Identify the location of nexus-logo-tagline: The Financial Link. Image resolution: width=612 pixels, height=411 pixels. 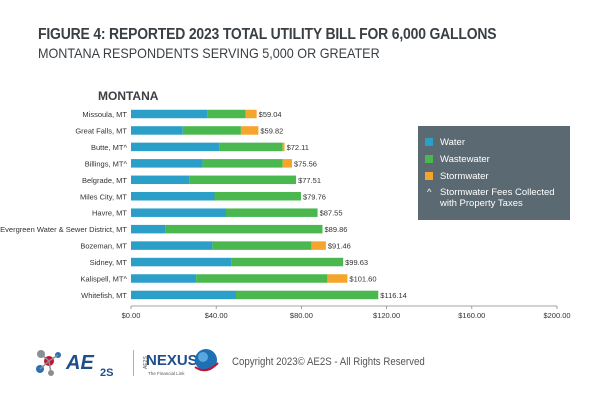
(166, 373).